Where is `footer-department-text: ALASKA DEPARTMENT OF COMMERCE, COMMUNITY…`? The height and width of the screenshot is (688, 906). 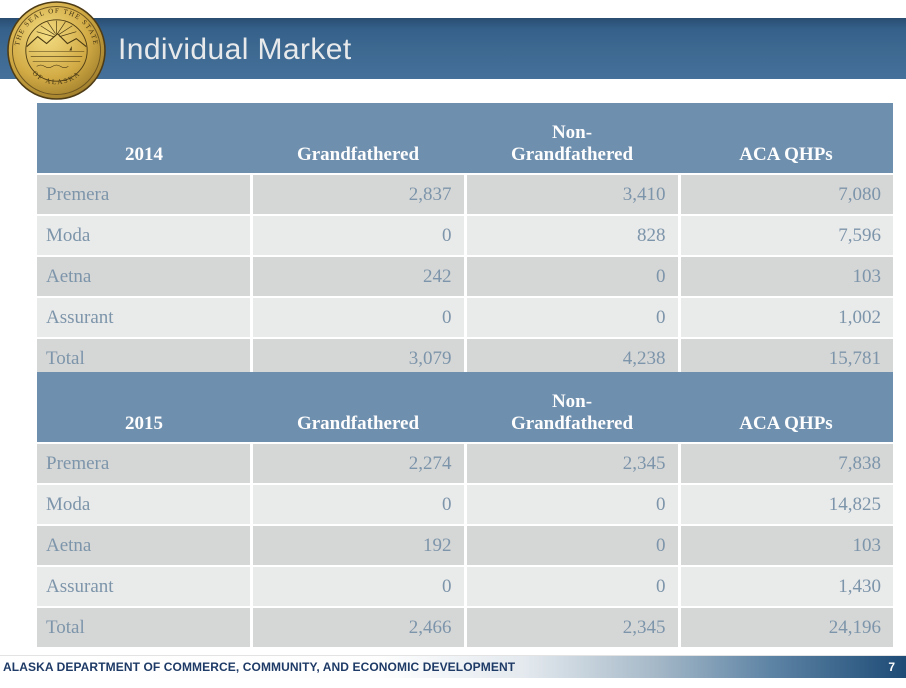
footer-department-text: ALASKA DEPARTMENT OF COMMERCE, COMMUNITY… is located at coordinates (259, 667).